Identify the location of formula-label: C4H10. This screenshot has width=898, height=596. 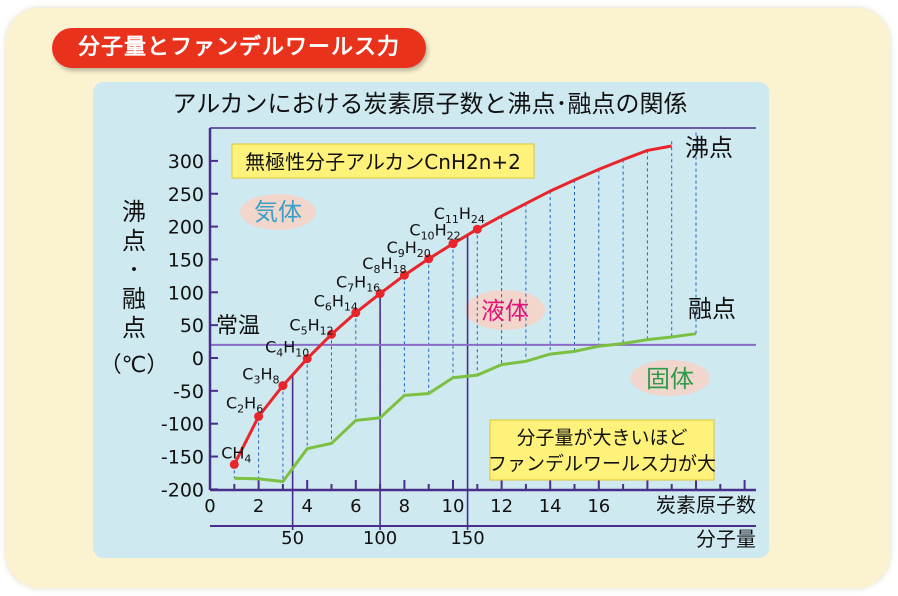
(287, 349).